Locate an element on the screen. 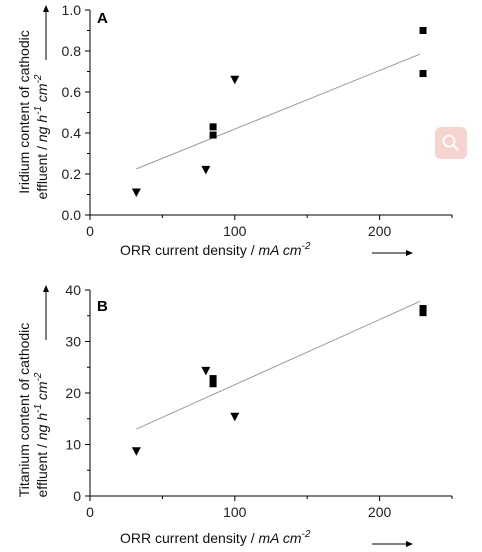 Image resolution: width=482 pixels, height=552 pixels. zoom-button is located at coordinates (451, 143).